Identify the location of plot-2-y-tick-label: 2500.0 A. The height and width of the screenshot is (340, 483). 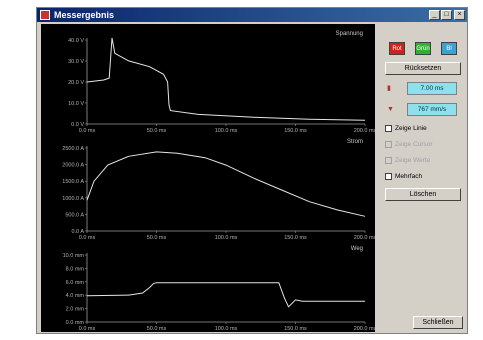
(73, 149).